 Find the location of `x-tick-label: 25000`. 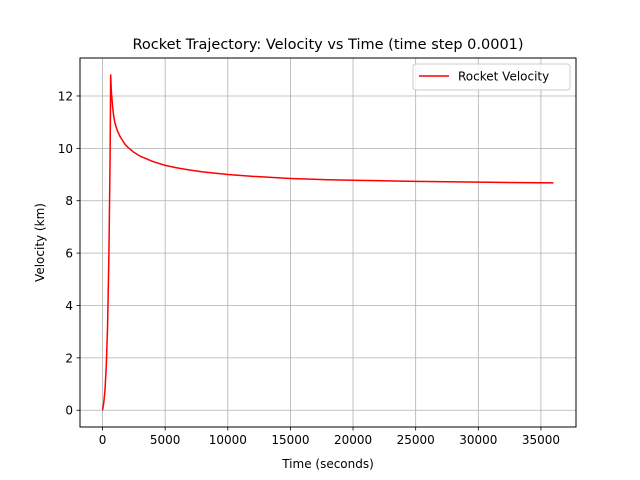

x-tick-label: 25000 is located at coordinates (416, 440).